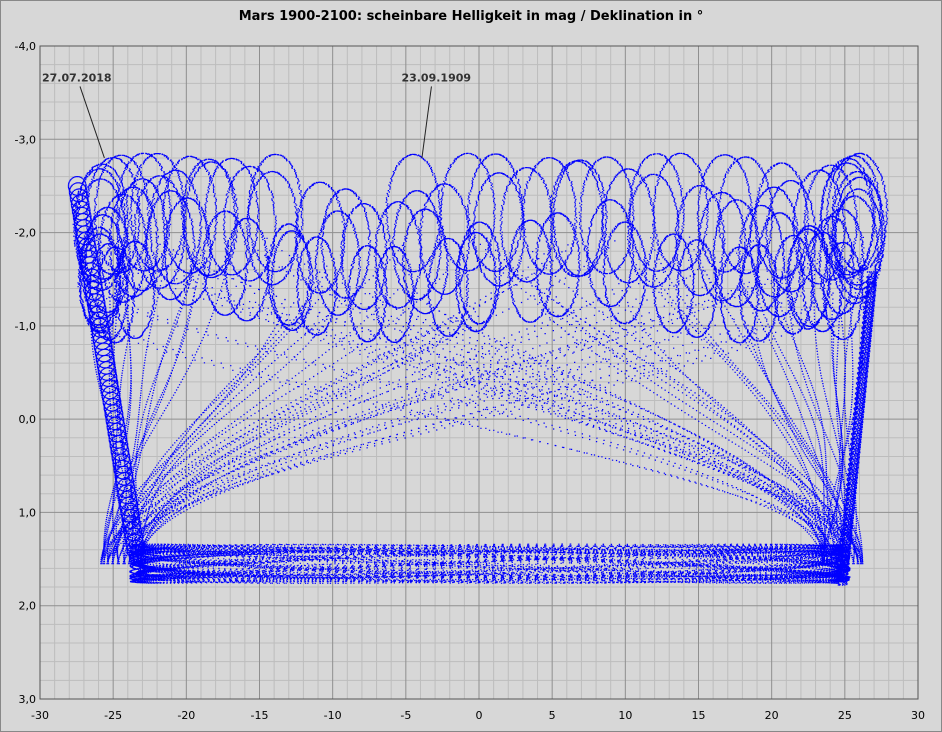  Describe the element at coordinates (625, 715) in the screenshot. I see `x-tick-label: 10` at that location.